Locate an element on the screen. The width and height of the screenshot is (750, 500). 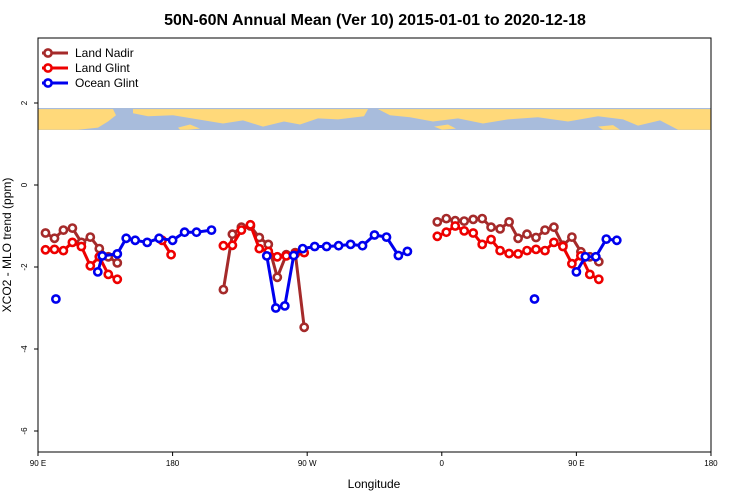
map-land is located at coordinates (374, 119).